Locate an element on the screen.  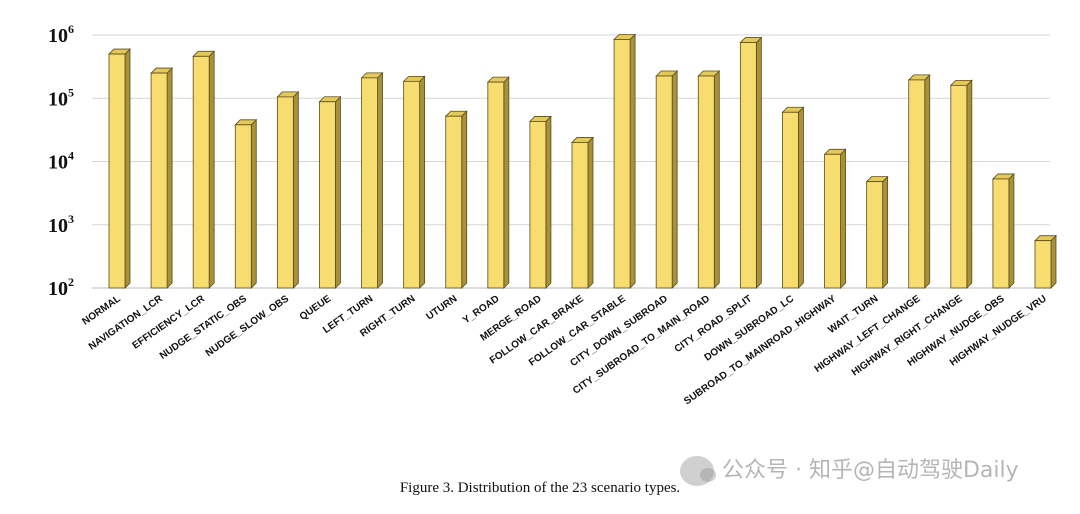
x-tick-label: EFFICIENCY_LCR is located at coordinates (169, 322).